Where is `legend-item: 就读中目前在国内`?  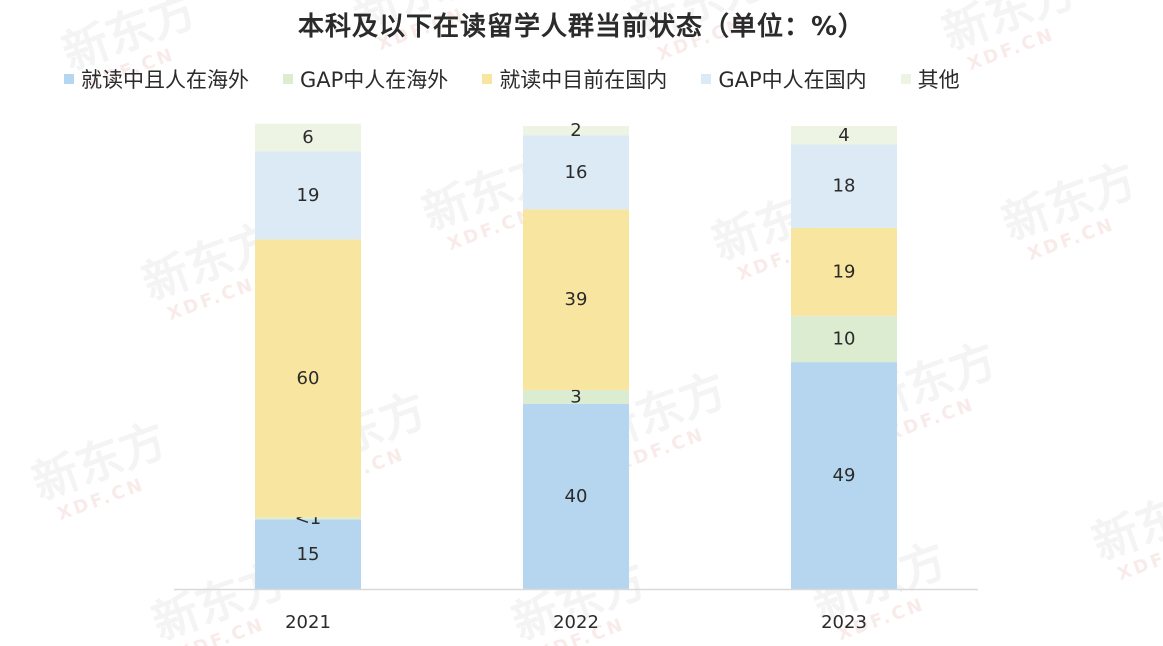
legend-item: 就读中目前在国内 is located at coordinates (574, 79).